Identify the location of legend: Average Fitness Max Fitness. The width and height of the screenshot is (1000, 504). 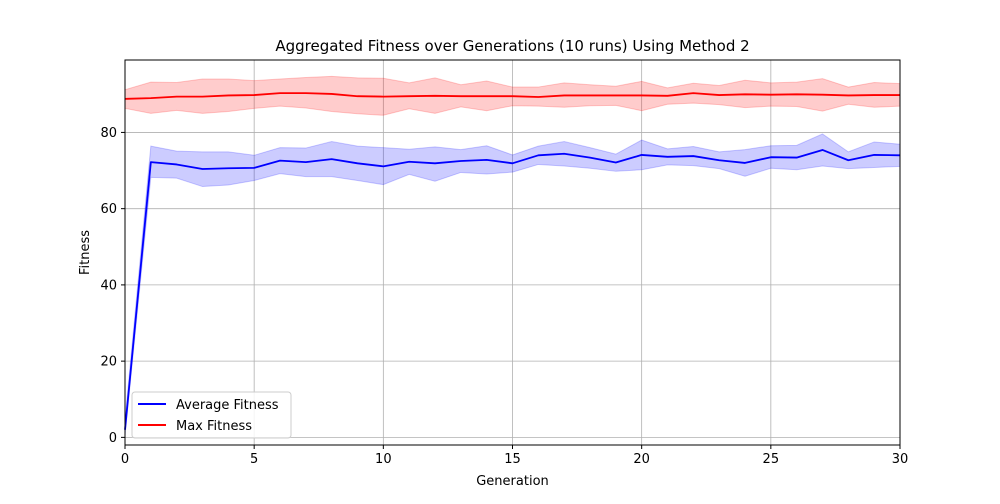
(211, 415).